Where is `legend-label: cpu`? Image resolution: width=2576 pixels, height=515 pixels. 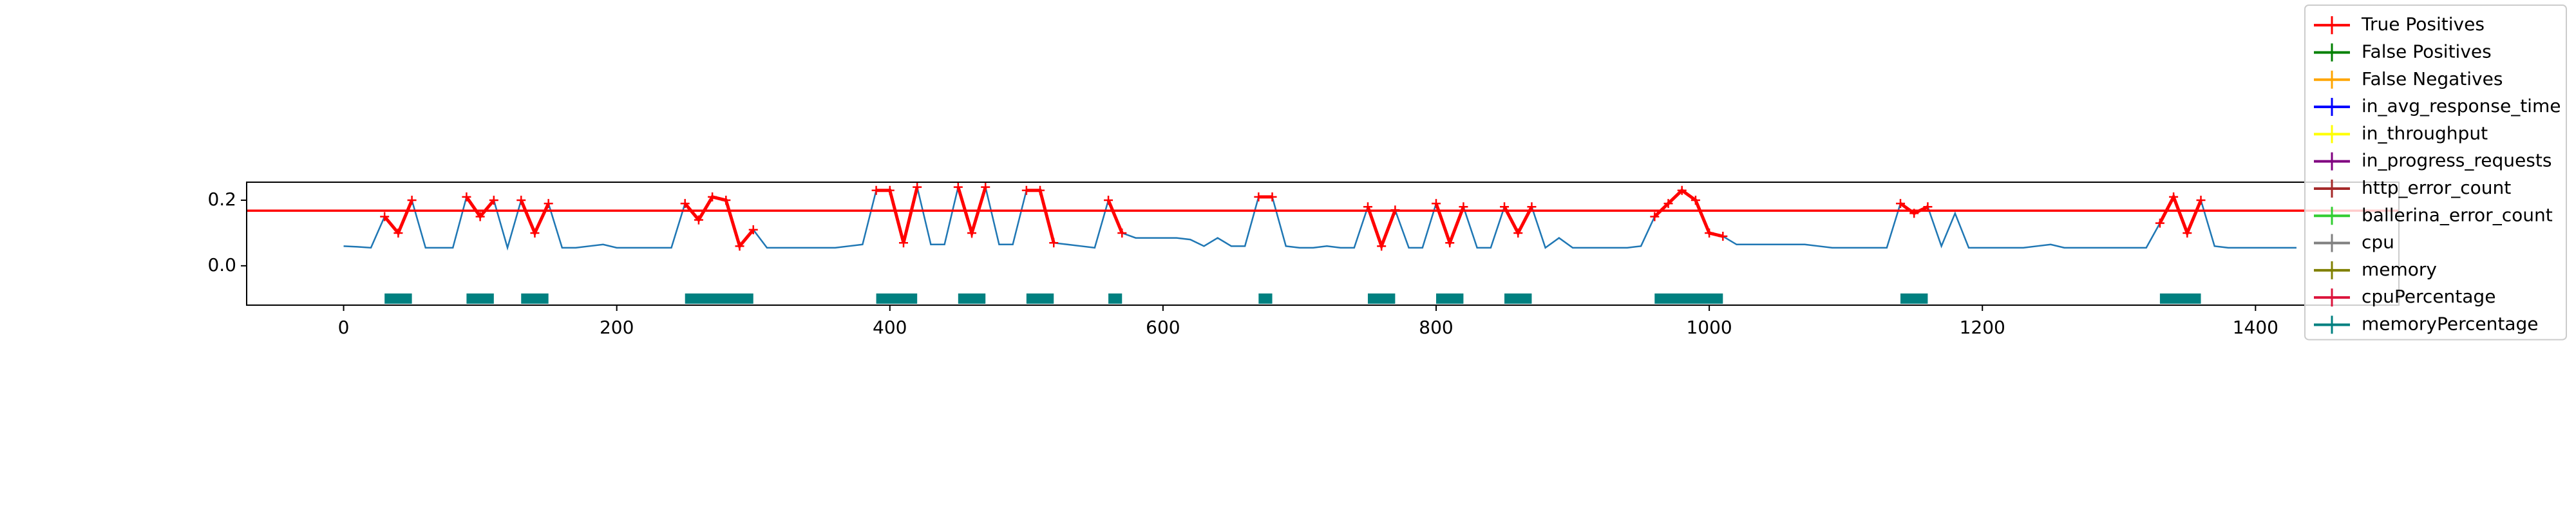 legend-label: cpu is located at coordinates (2378, 243).